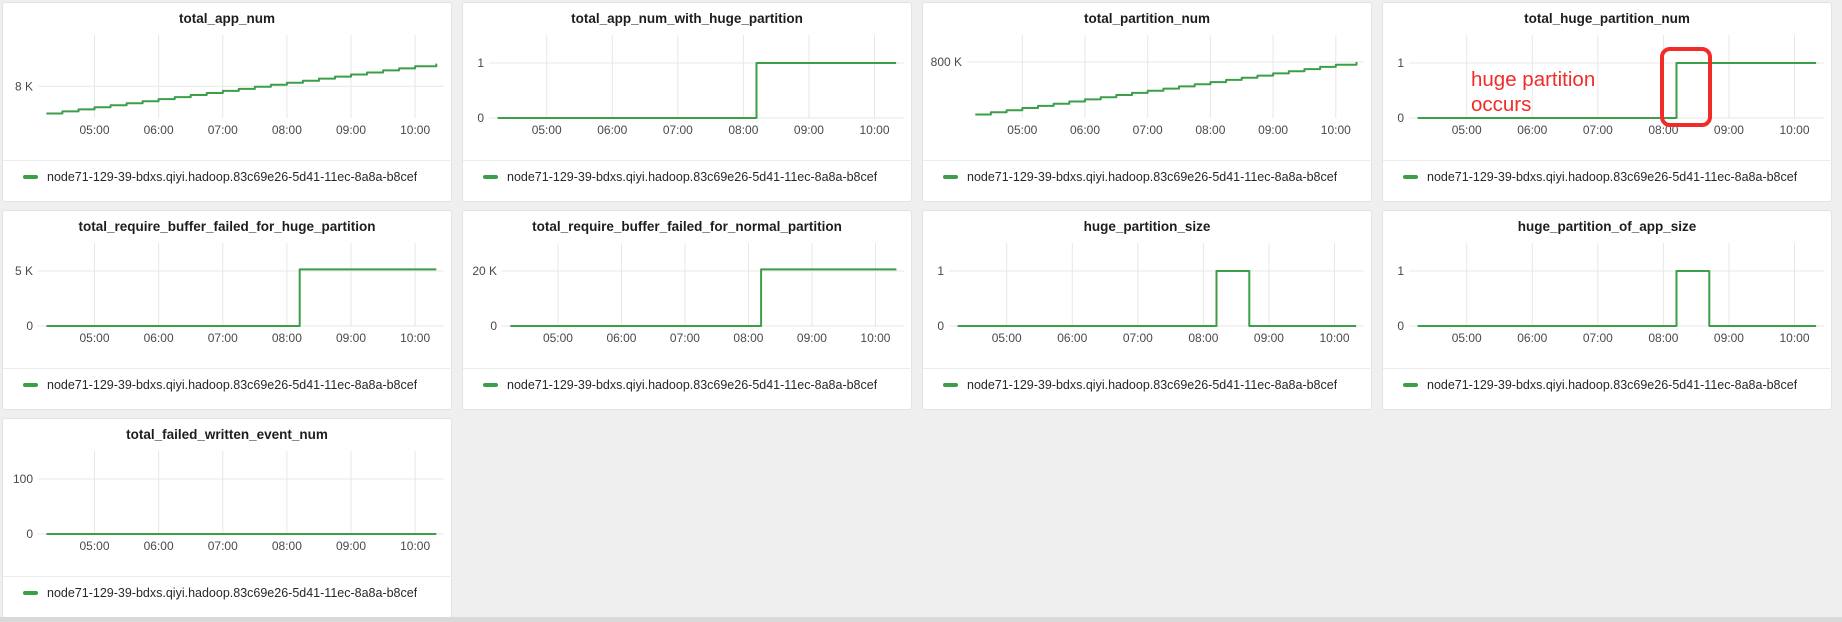 This screenshot has height=622, width=1842. I want to click on panel-title: huge_partition_size, so click(1147, 226).